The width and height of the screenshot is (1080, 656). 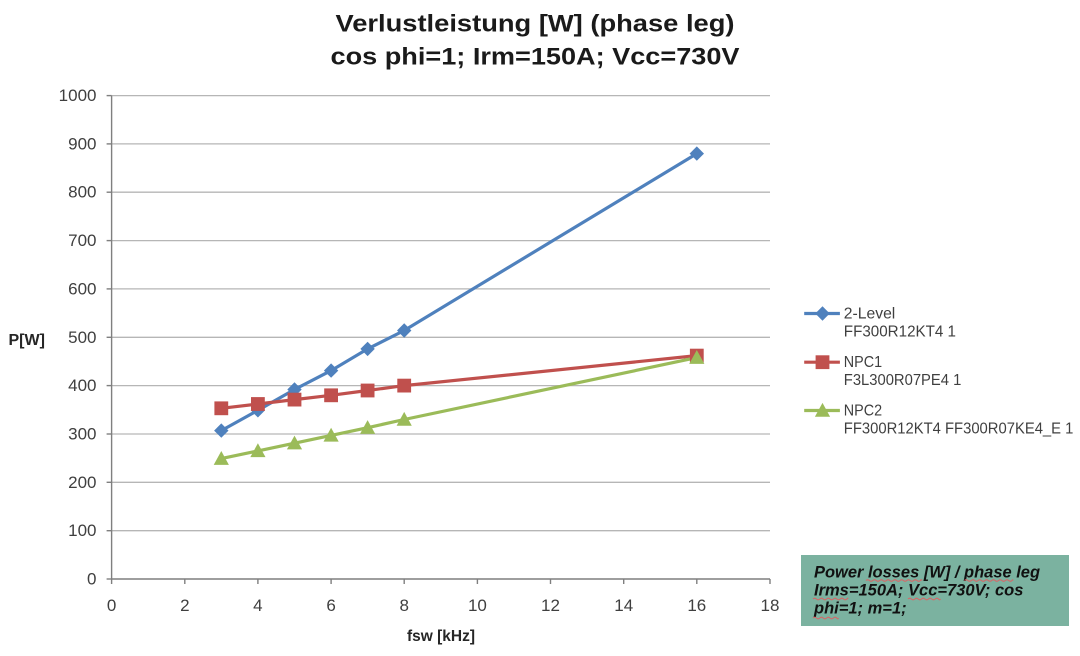 I want to click on svg-text: 6, so click(x=330, y=605).